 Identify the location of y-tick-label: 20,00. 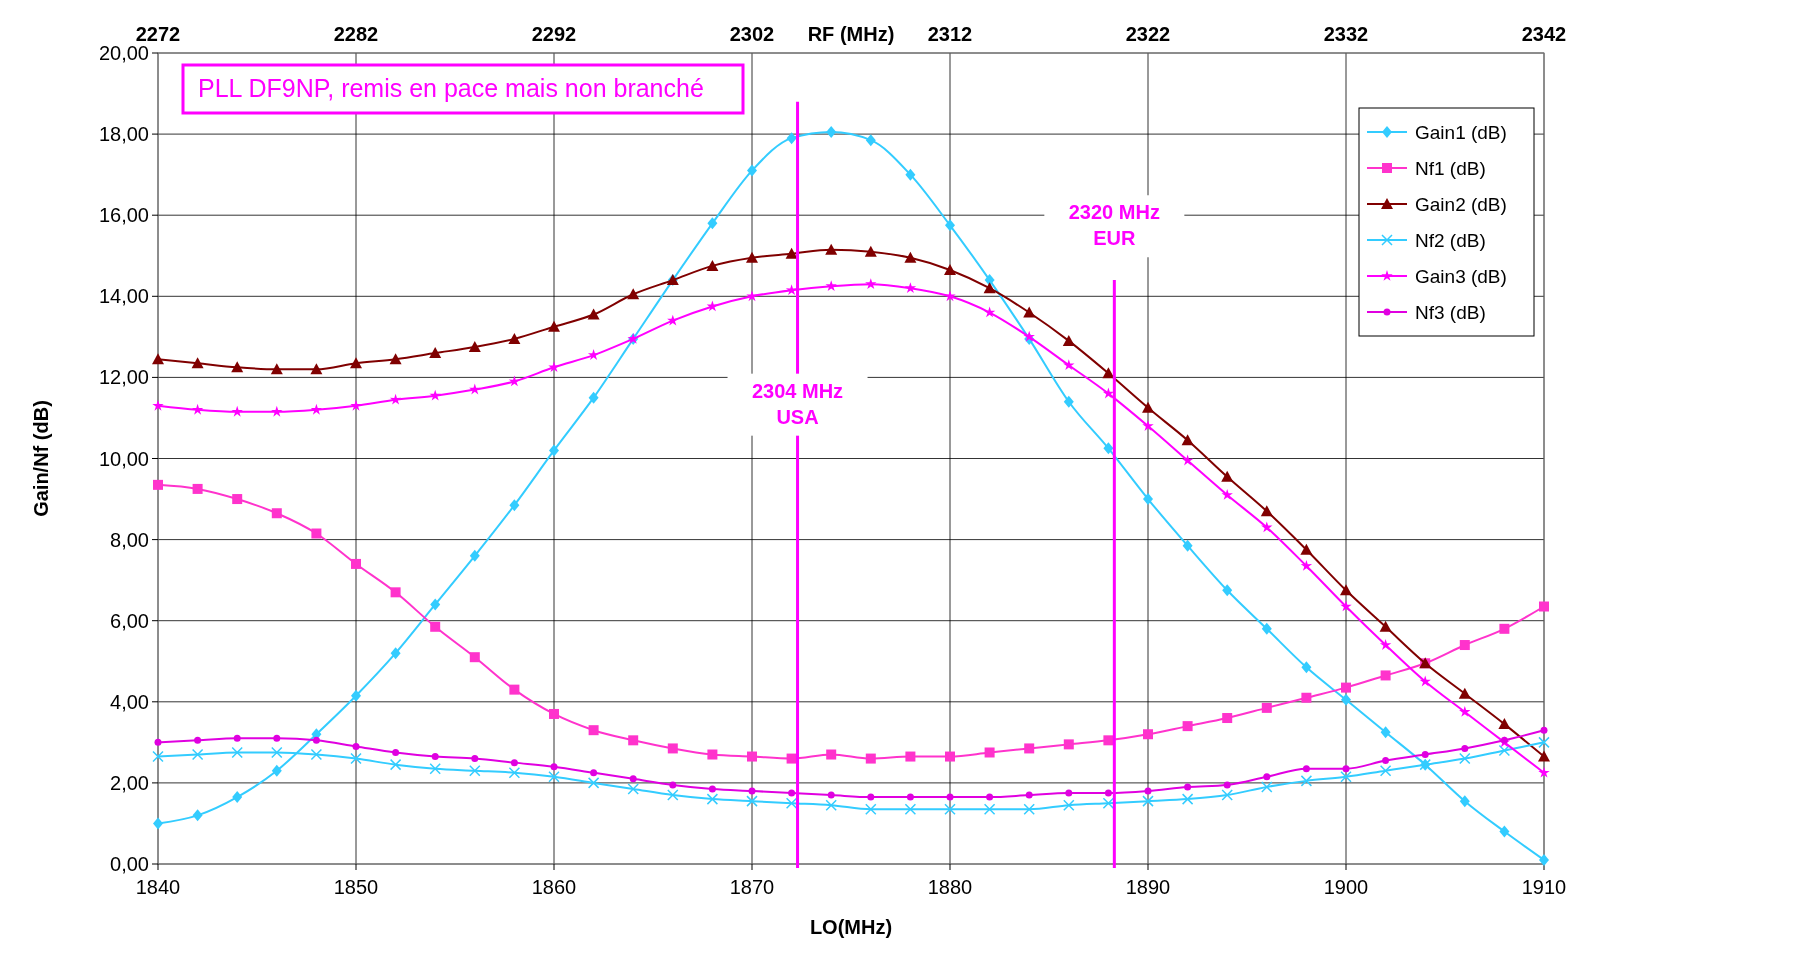
(123, 53).